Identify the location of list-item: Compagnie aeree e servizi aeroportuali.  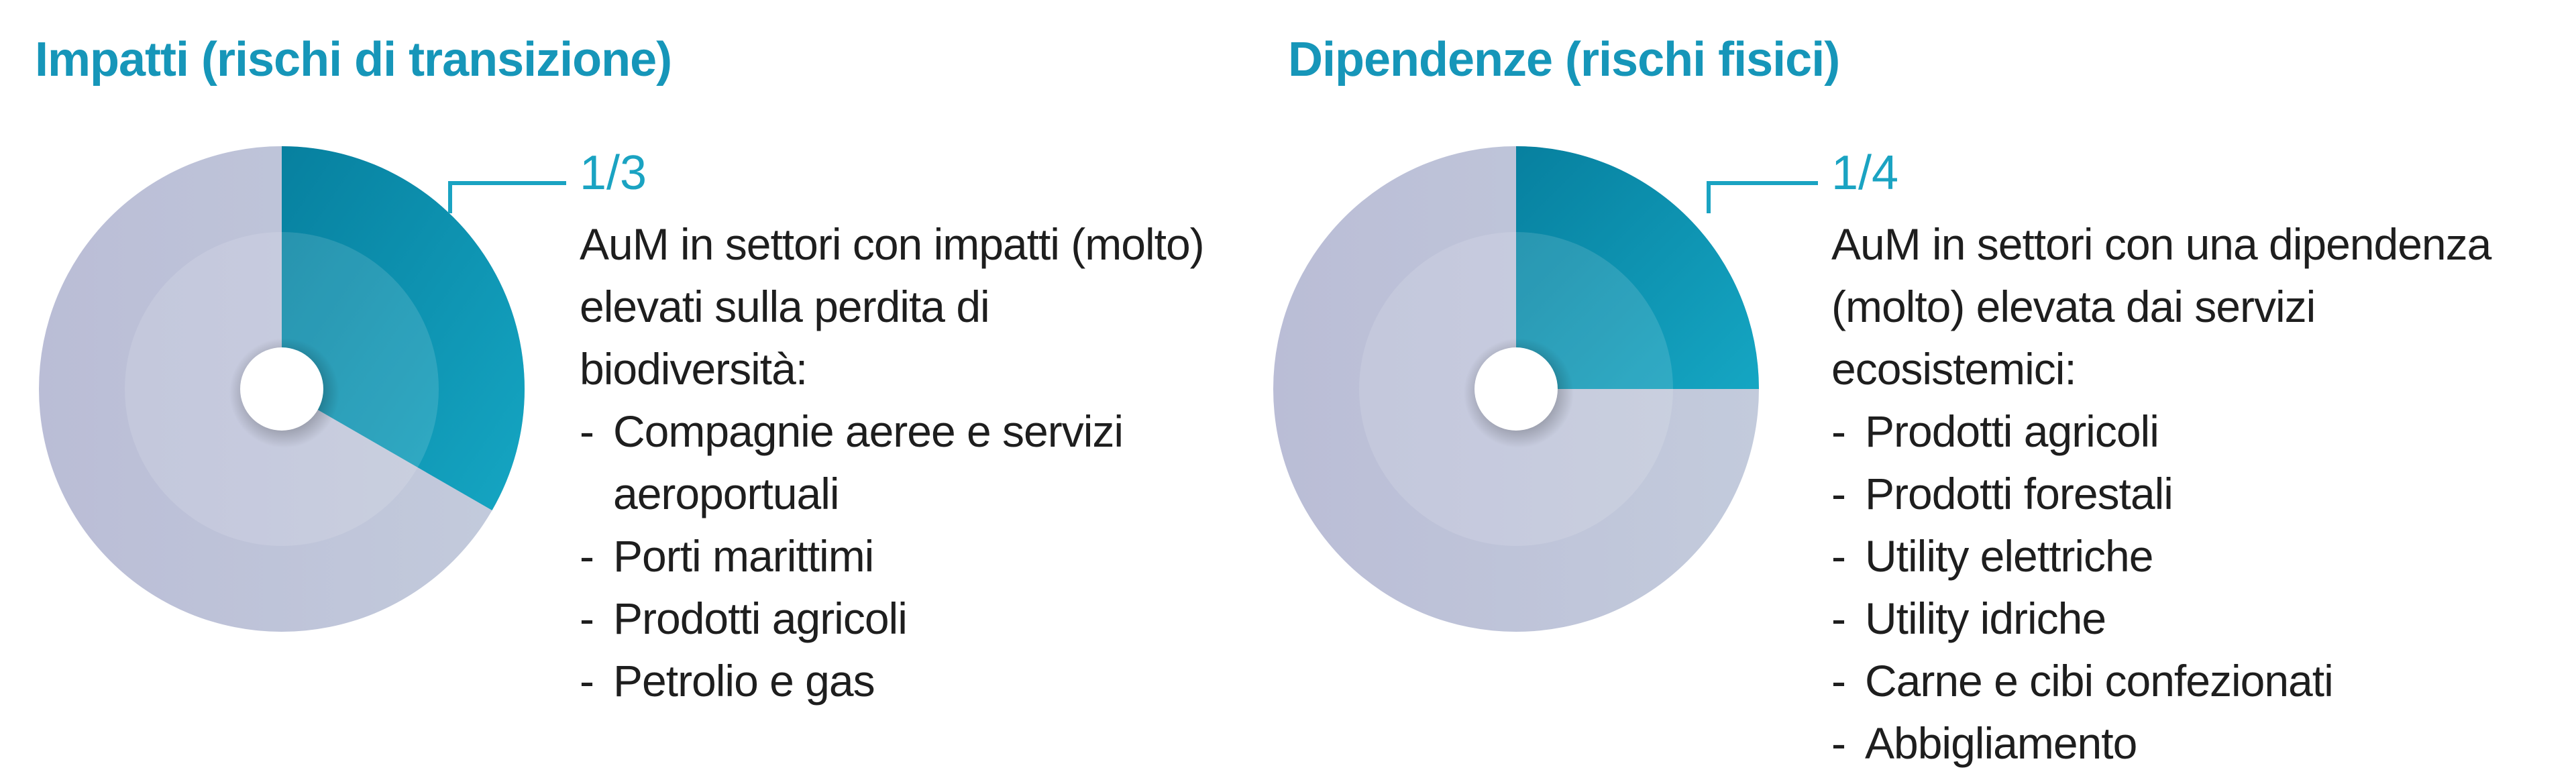
(895, 462).